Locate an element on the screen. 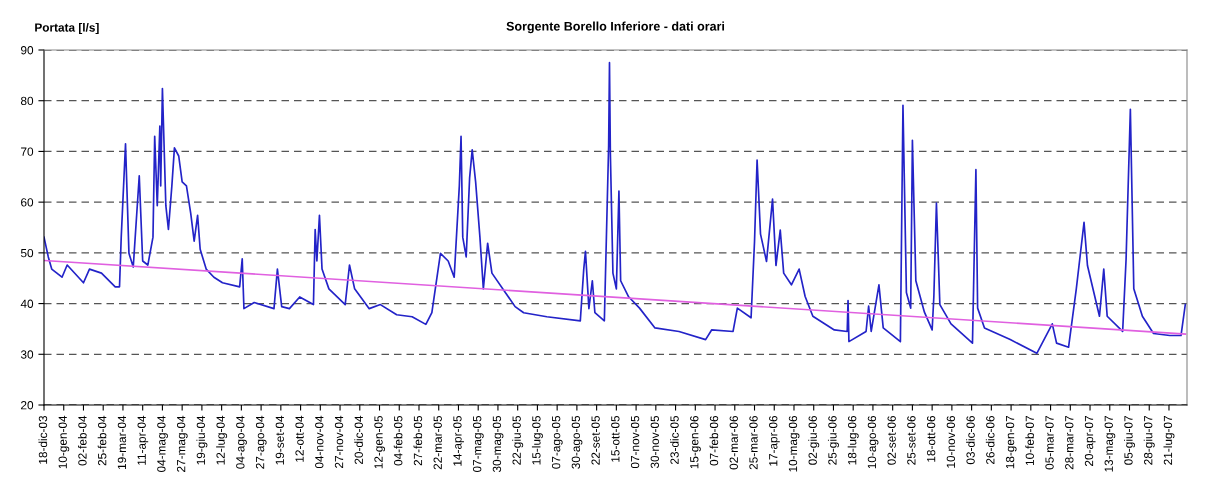  x-tick-label: 25-feb-04 is located at coordinates (102, 440).